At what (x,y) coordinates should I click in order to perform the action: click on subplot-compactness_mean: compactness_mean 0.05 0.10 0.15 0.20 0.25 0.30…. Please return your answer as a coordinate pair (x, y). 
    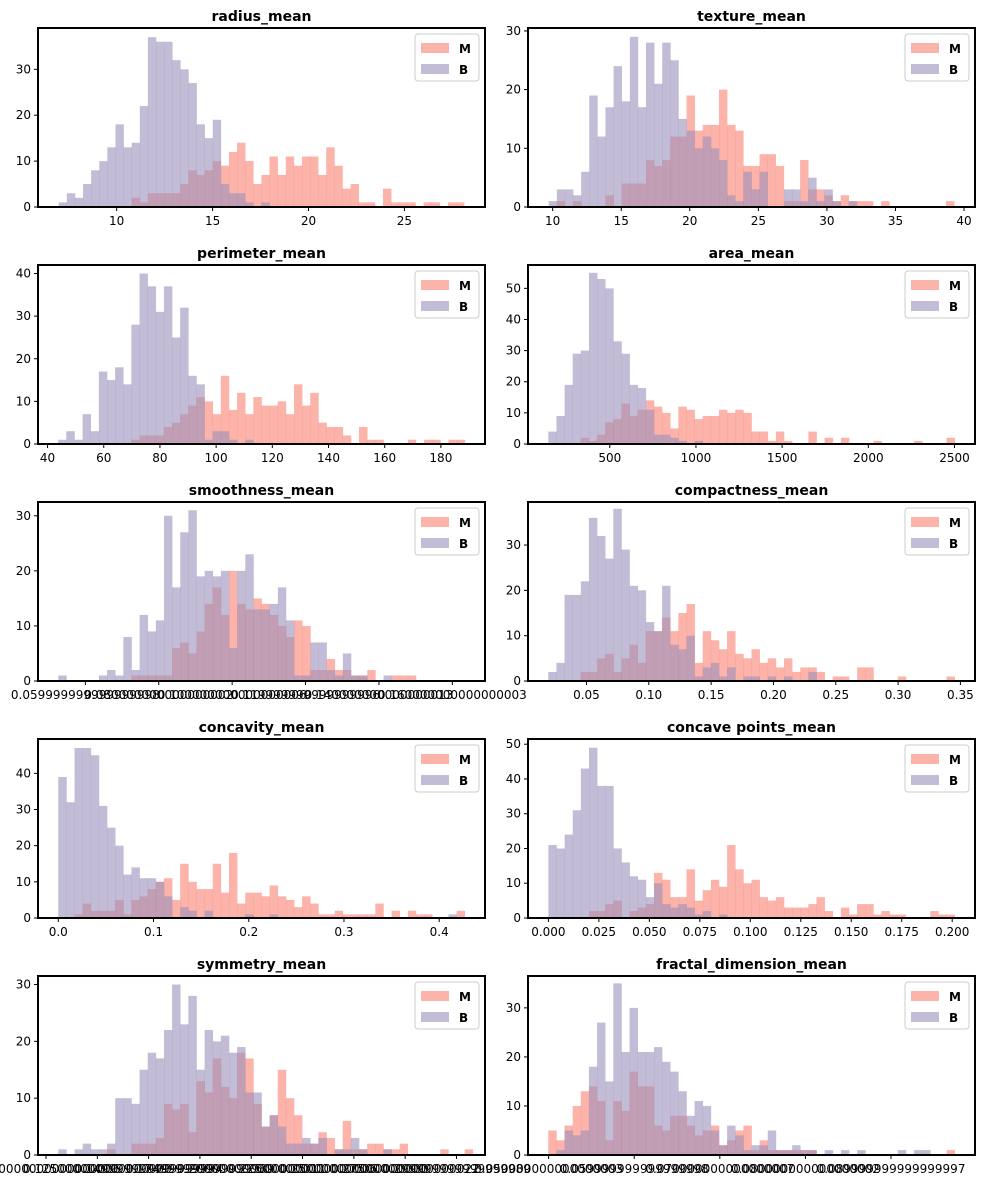
    Looking at the image, I should click on (741, 592).